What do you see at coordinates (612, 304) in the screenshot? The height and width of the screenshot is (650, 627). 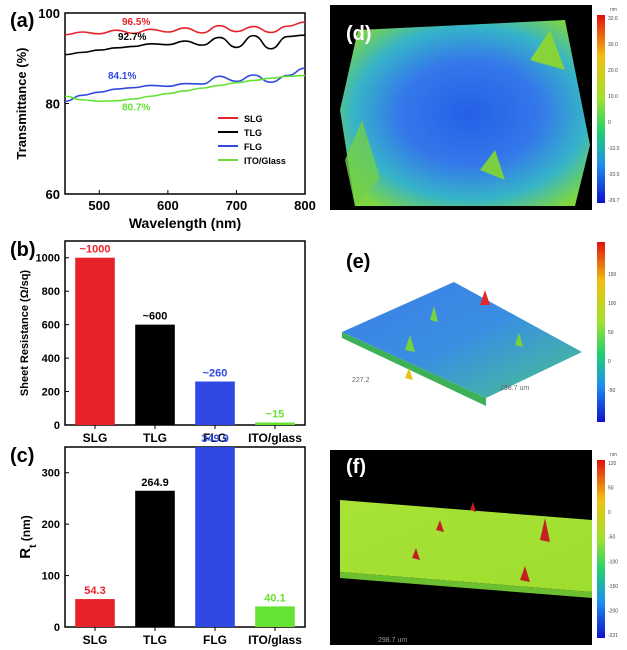 I see `colorbar-tick-label: 100` at bounding box center [612, 304].